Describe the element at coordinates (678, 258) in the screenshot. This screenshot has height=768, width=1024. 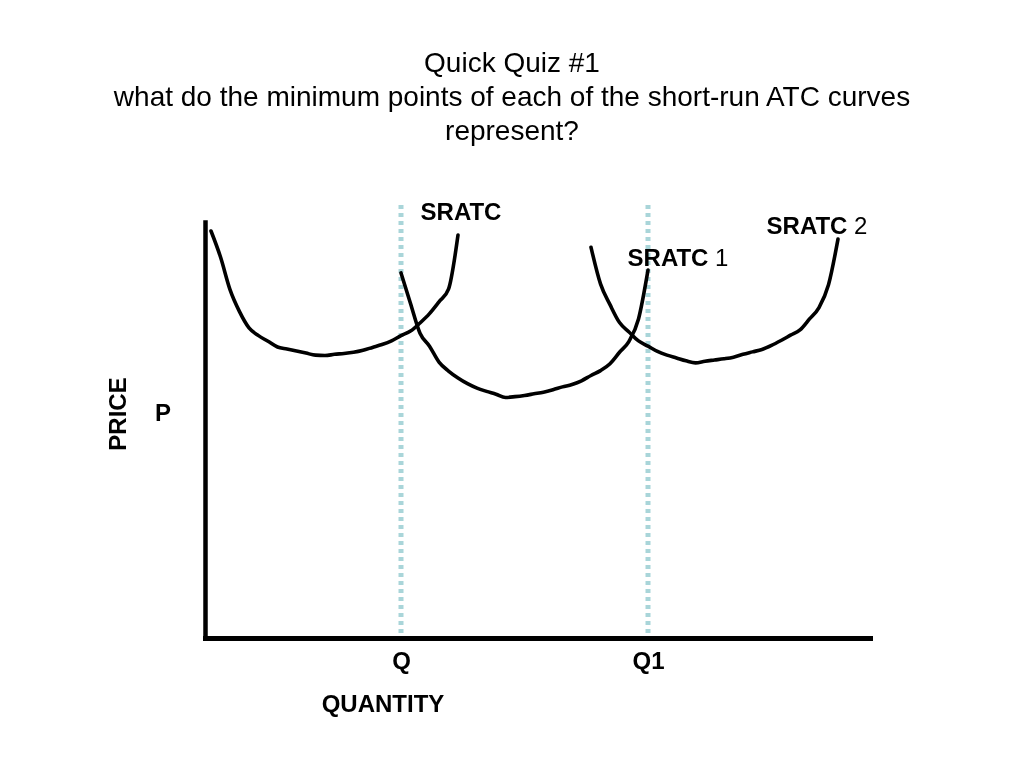
I see `series-label: SRATC 1` at that location.